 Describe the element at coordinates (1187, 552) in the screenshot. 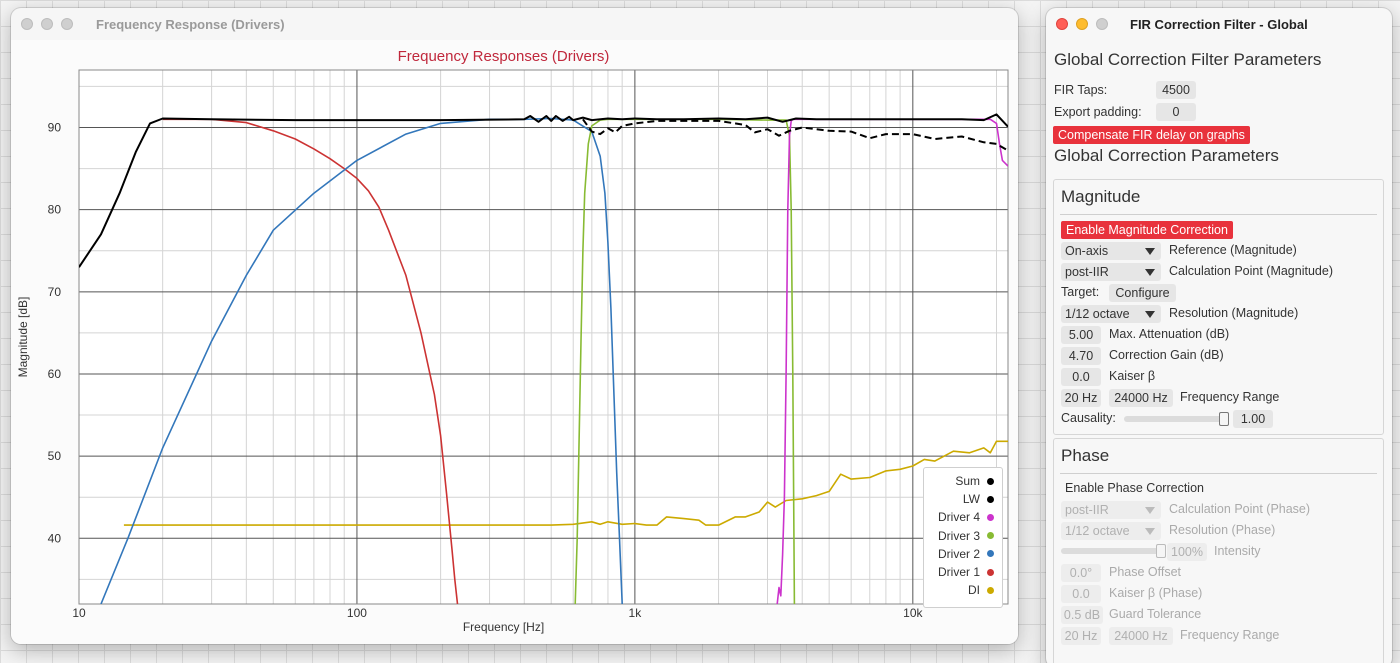

I see `intensity-input: 100%` at that location.